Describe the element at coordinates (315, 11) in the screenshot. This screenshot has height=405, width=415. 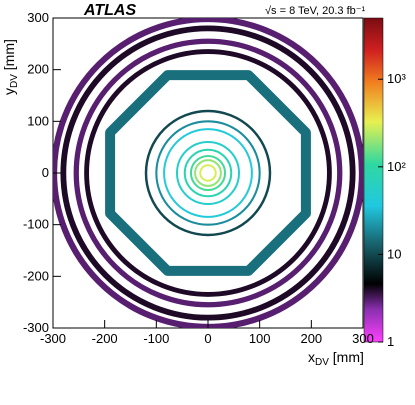
I see `energy-label: √s = 8 TeV, 20.3 fb⁻¹` at that location.